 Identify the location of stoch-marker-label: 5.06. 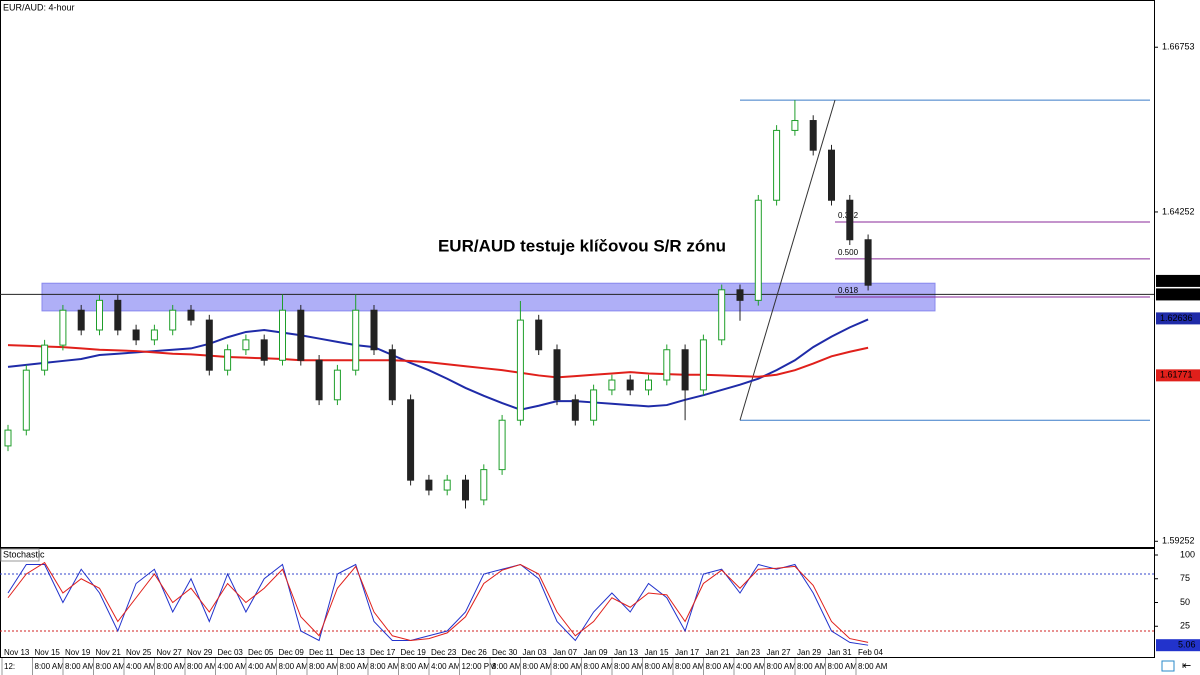
(1187, 645).